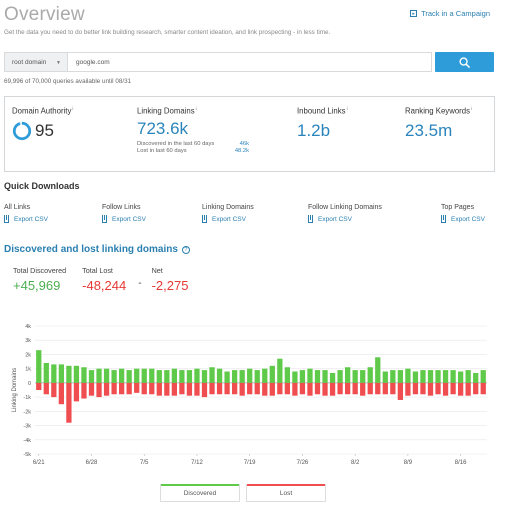  I want to click on lost-row: Lost in last 60 days 48.2k, so click(193, 151).